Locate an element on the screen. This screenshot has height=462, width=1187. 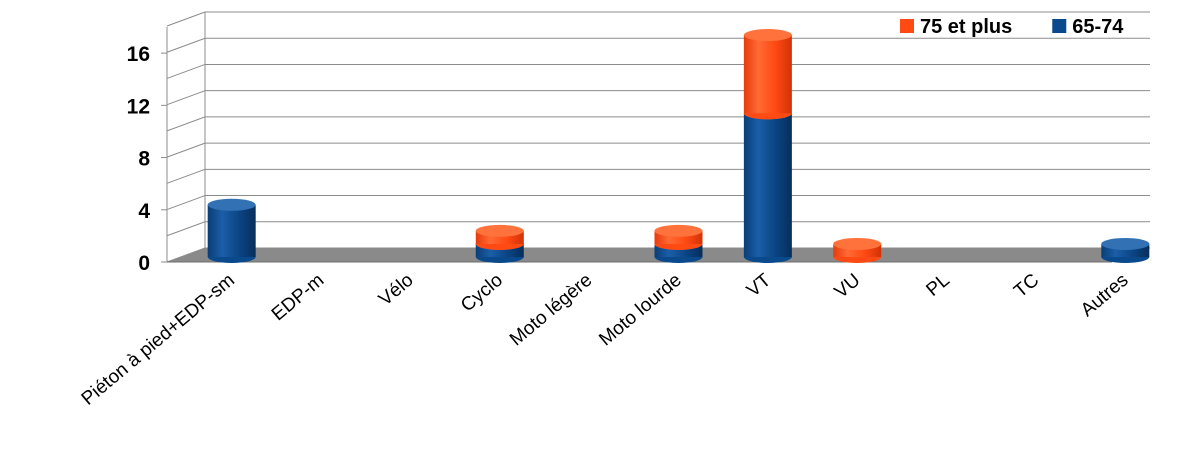
legend-label: 65-74 is located at coordinates (1098, 27).